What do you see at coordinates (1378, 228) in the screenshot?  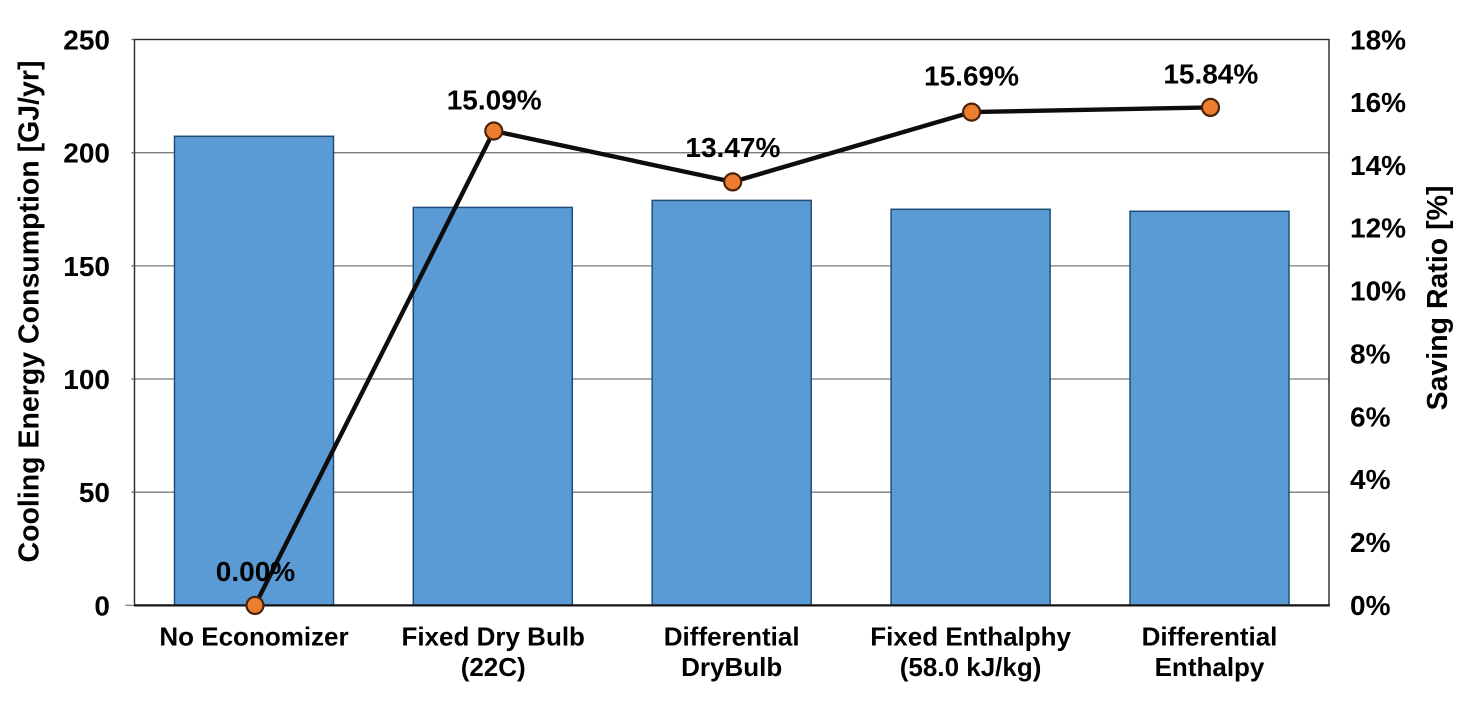 I see `svg-text: 12%` at bounding box center [1378, 228].